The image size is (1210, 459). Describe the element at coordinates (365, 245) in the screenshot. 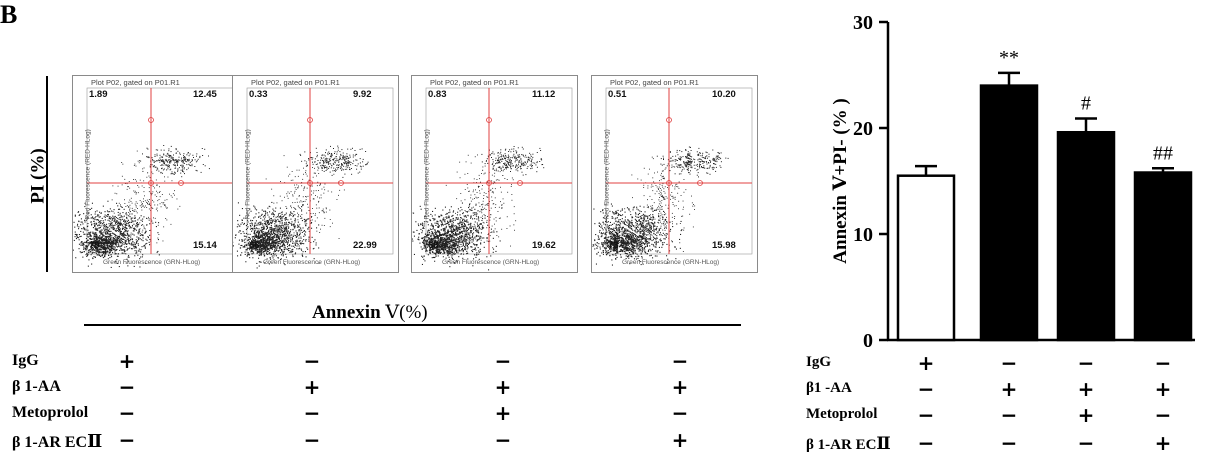

I see `quadrant-lr-value: 22.99` at that location.